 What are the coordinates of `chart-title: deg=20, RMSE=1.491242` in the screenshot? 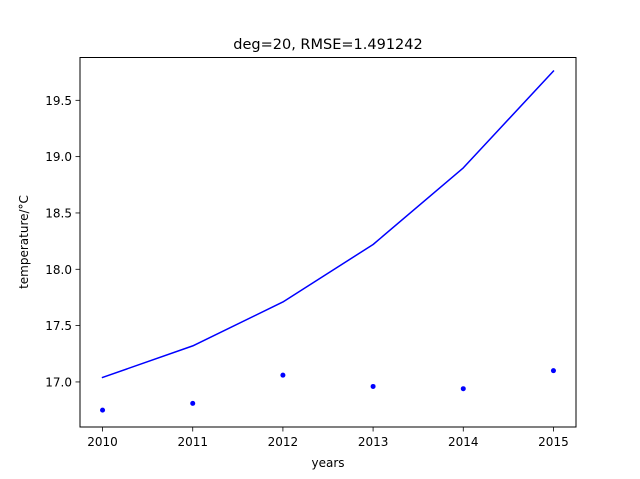 It's located at (327, 45).